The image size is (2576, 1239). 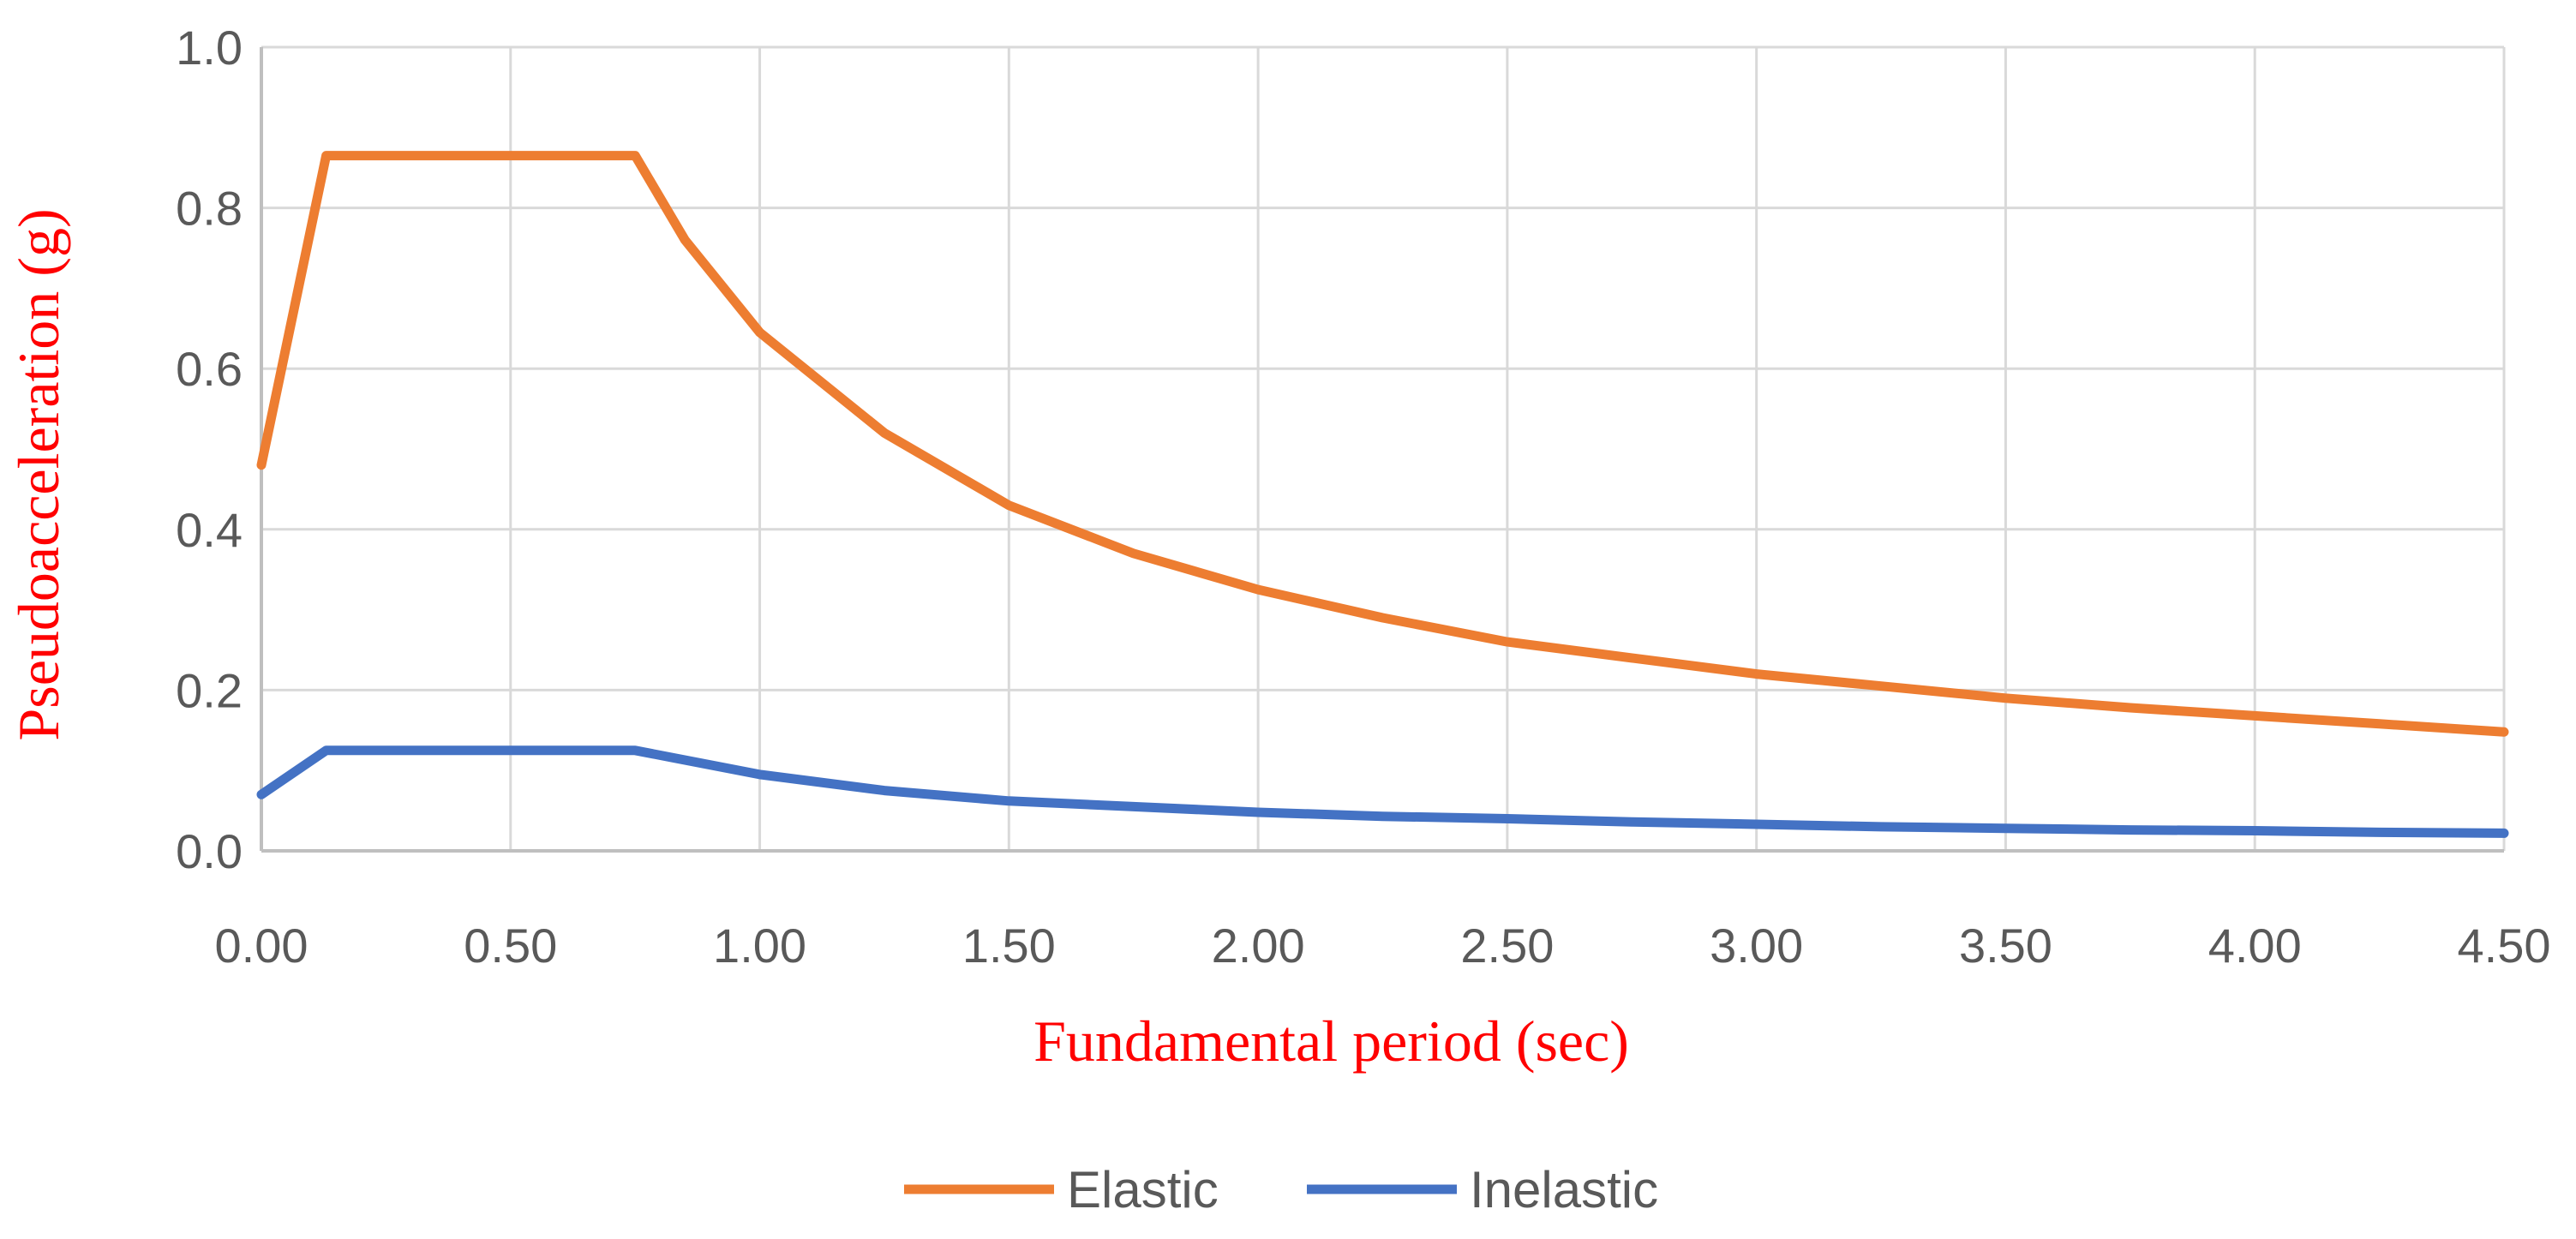 I want to click on x-tick-label: 1.00, so click(x=759, y=946).